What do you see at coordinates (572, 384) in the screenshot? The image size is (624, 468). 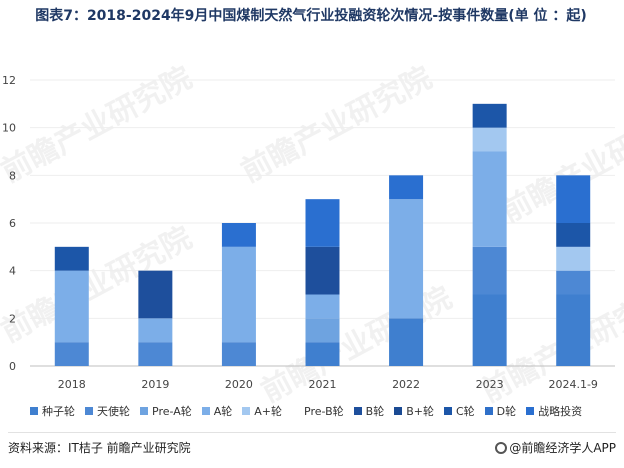 I see `x-tick-label: 2024.1-9` at bounding box center [572, 384].